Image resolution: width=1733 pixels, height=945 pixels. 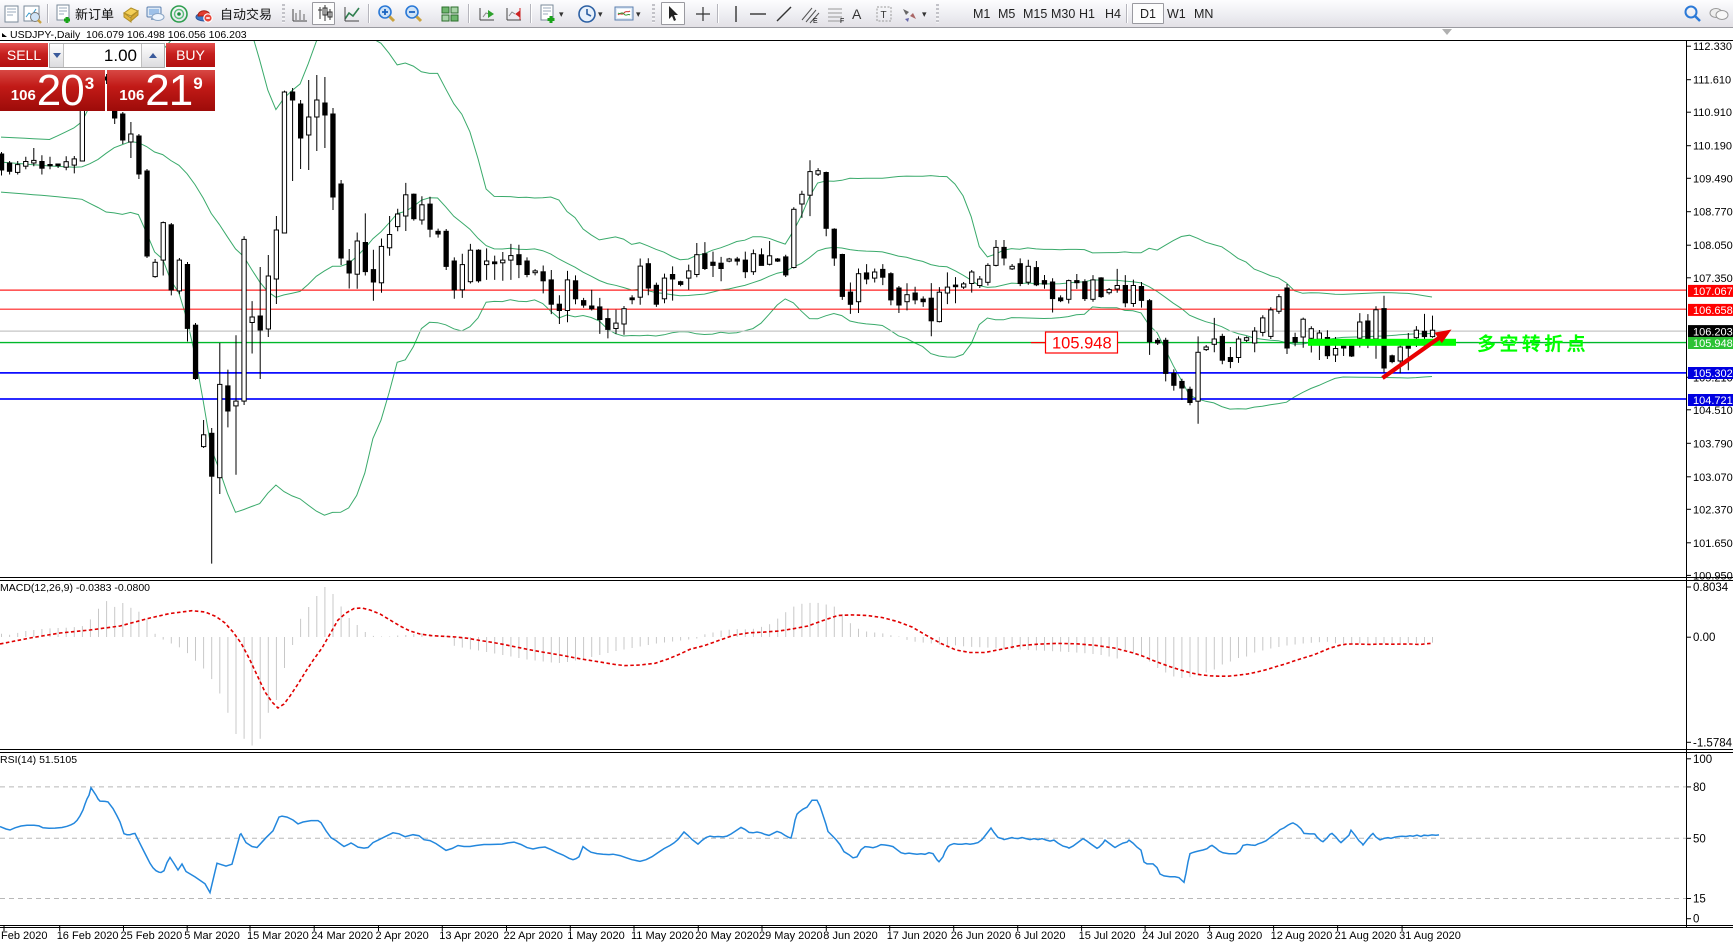 What do you see at coordinates (662, 936) in the screenshot?
I see `svg-text: 11 May 2020` at bounding box center [662, 936].